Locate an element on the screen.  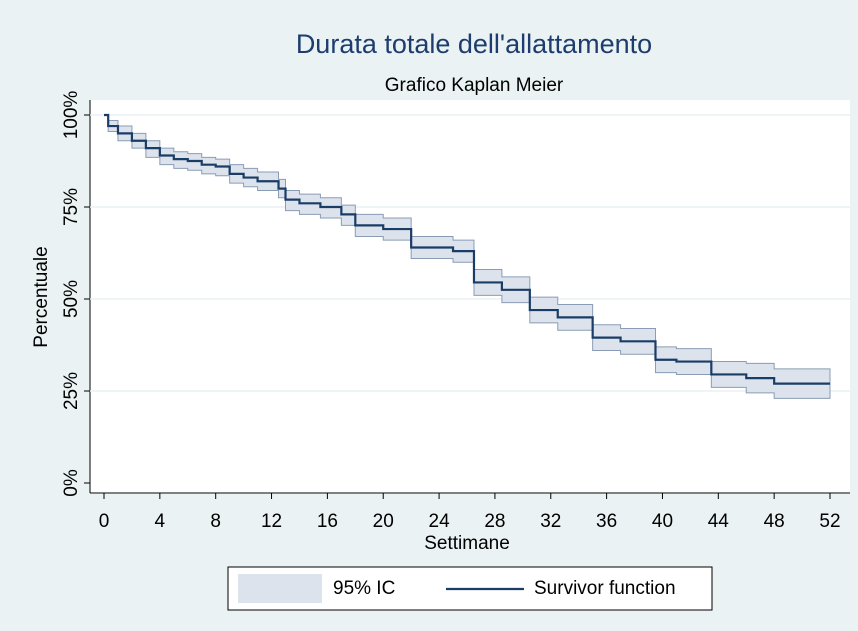
x-tick-label: 48 is located at coordinates (774, 521).